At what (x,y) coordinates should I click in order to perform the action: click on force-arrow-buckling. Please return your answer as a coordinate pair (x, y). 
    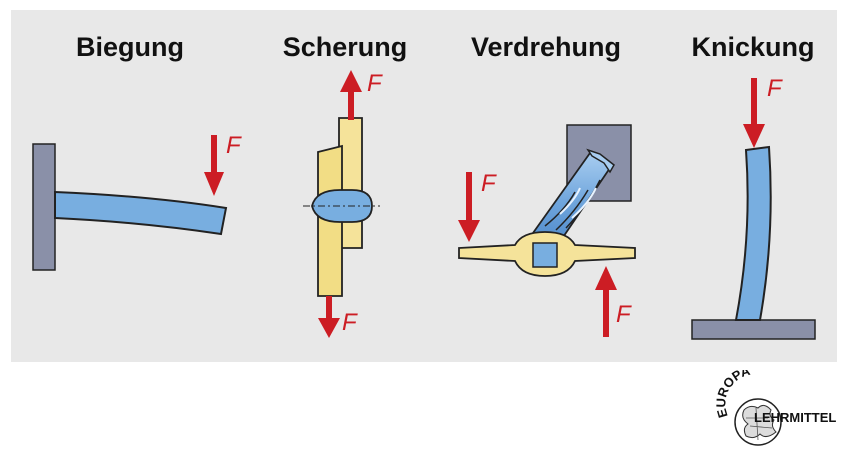
    Looking at the image, I should click on (754, 113).